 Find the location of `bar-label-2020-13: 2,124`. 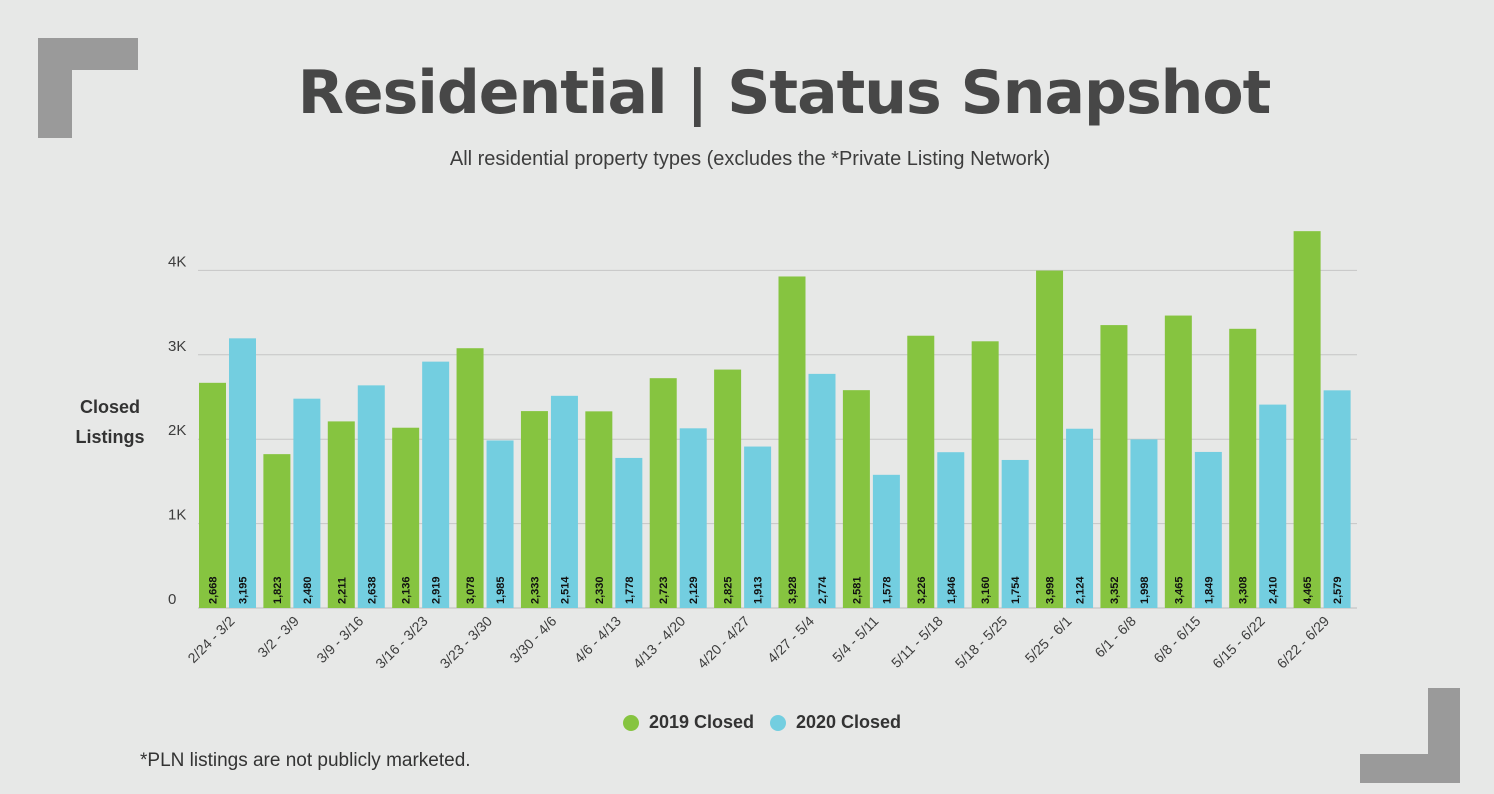

bar-label-2020-13: 2,124 is located at coordinates (1081, 590).